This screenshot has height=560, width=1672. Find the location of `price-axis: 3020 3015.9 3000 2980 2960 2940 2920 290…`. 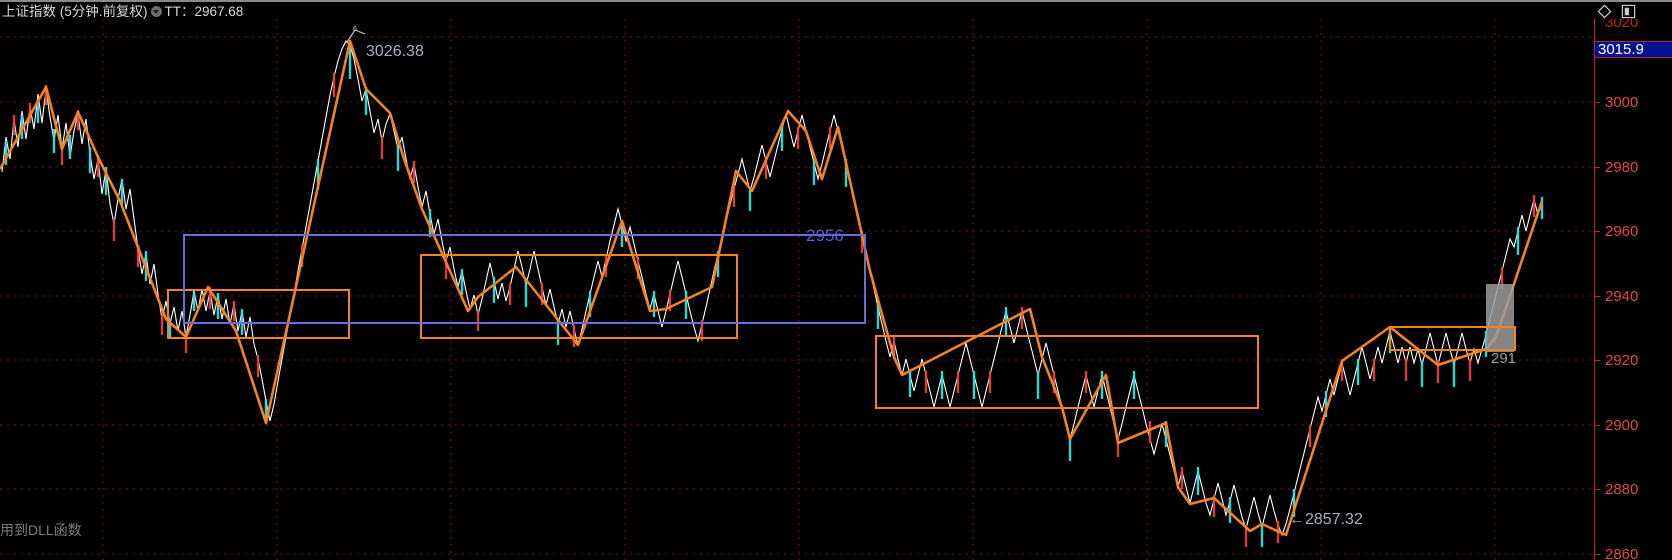

price-axis: 3020 3015.9 3000 2980 2960 2940 2920 290… is located at coordinates (1633, 287).